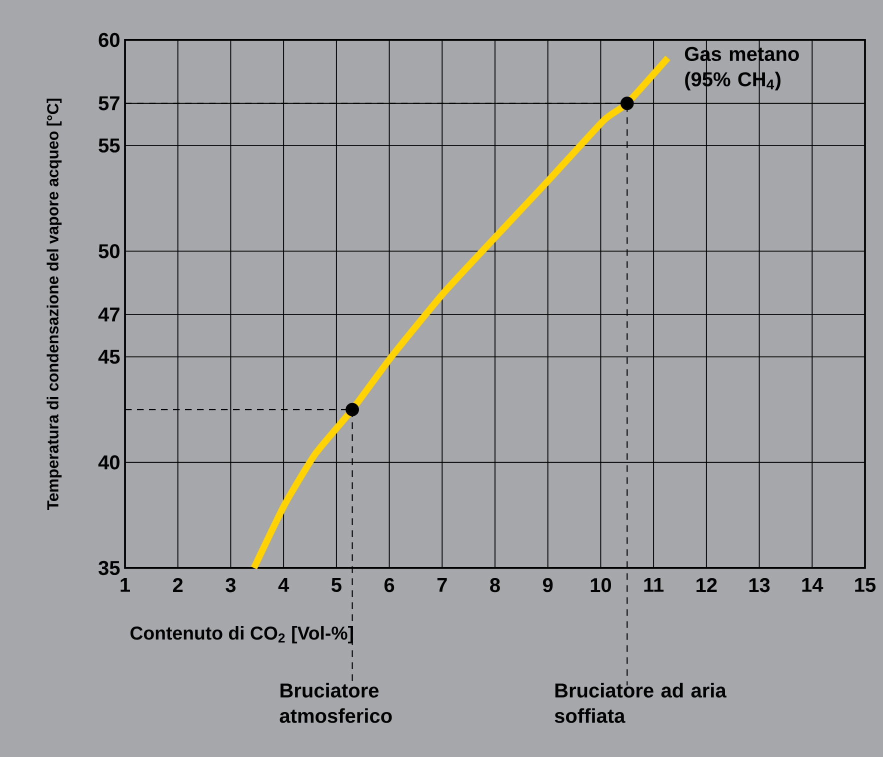 Image resolution: width=883 pixels, height=757 pixels. Describe the element at coordinates (109, 103) in the screenshot. I see `y-tick-label: 57` at that location.